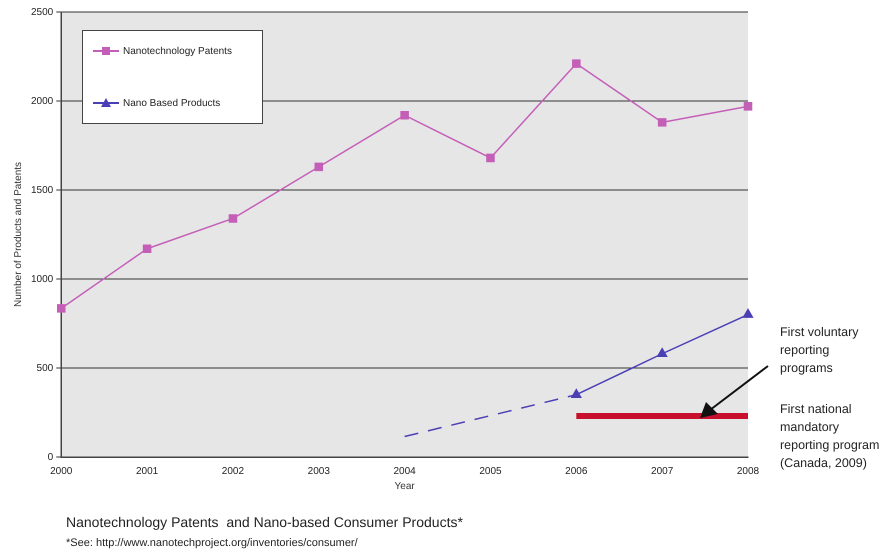 The height and width of the screenshot is (557, 887). I want to click on text: Nanotechnology Patents and Nano-based Consumer Products*, so click(264, 522).